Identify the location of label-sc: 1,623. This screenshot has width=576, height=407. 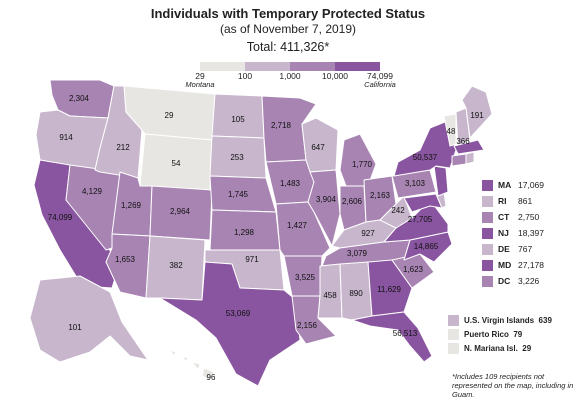
(413, 269).